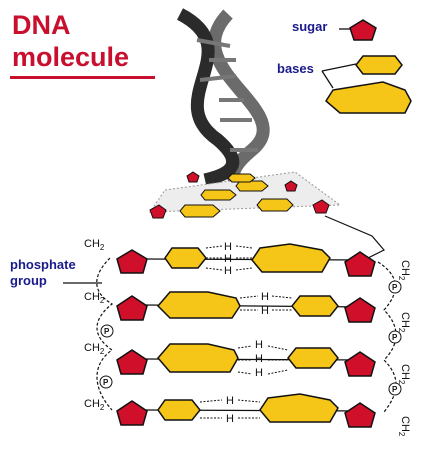 Image resolution: width=422 pixels, height=450 pixels. Describe the element at coordinates (354, 237) in the screenshot. I see `connector-line` at that location.